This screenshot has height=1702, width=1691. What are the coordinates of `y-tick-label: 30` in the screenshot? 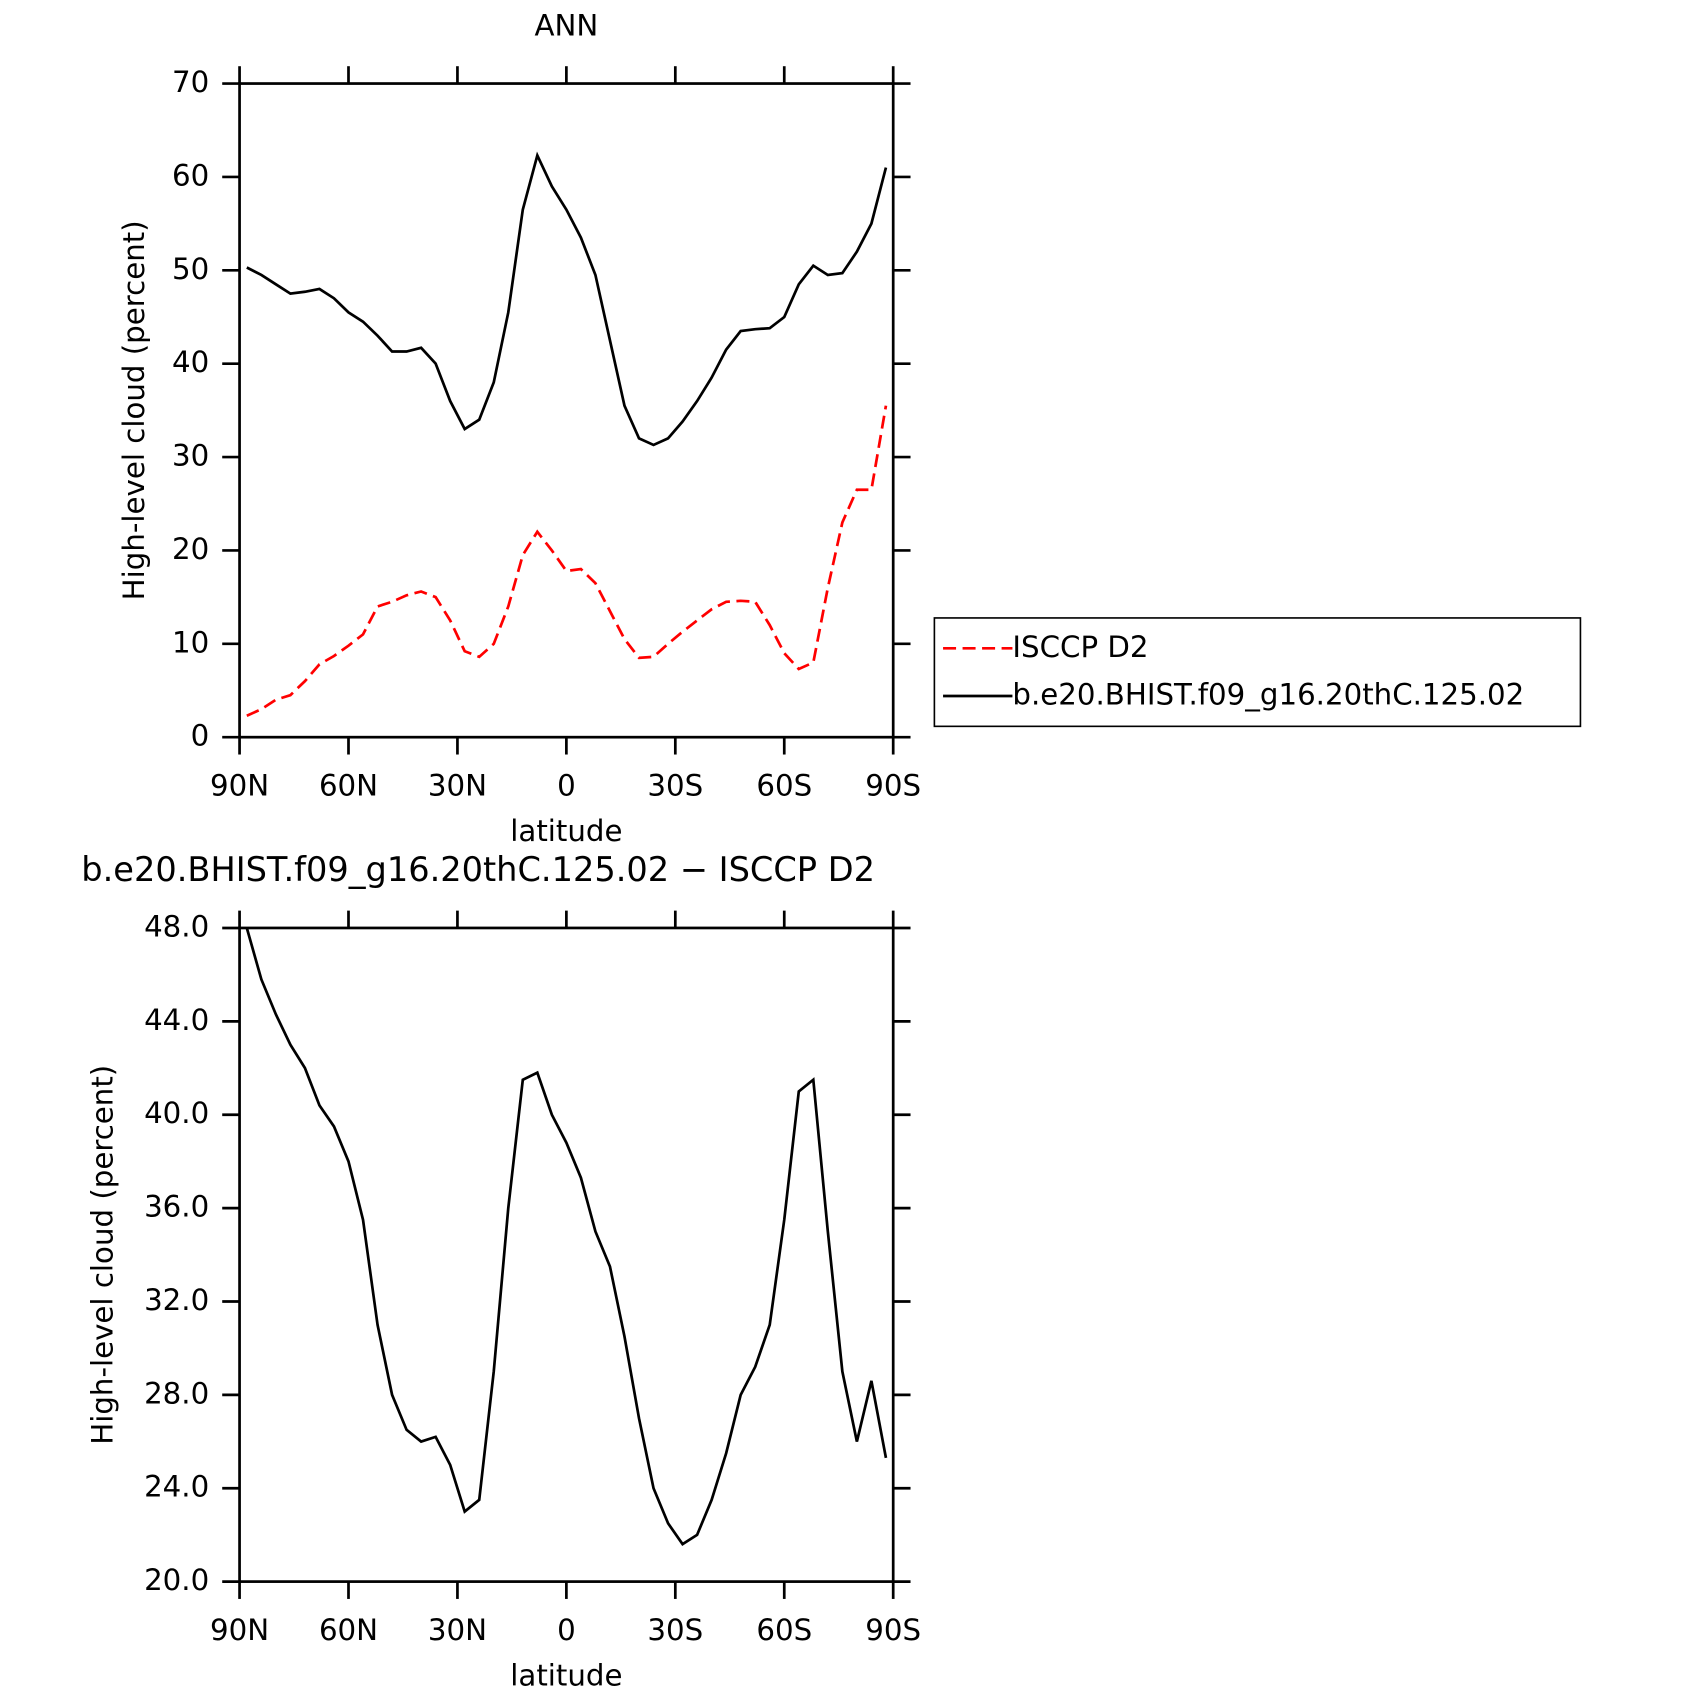 It's located at (190, 456).